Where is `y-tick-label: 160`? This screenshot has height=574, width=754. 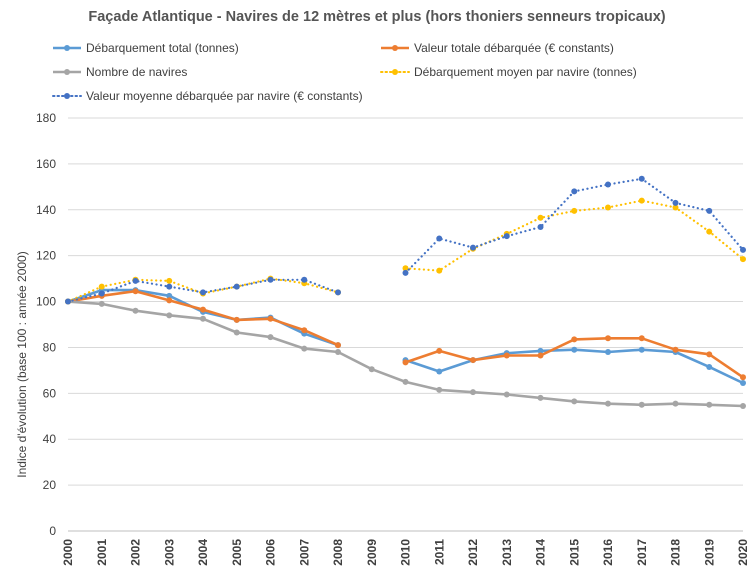 y-tick-label: 160 is located at coordinates (46, 164).